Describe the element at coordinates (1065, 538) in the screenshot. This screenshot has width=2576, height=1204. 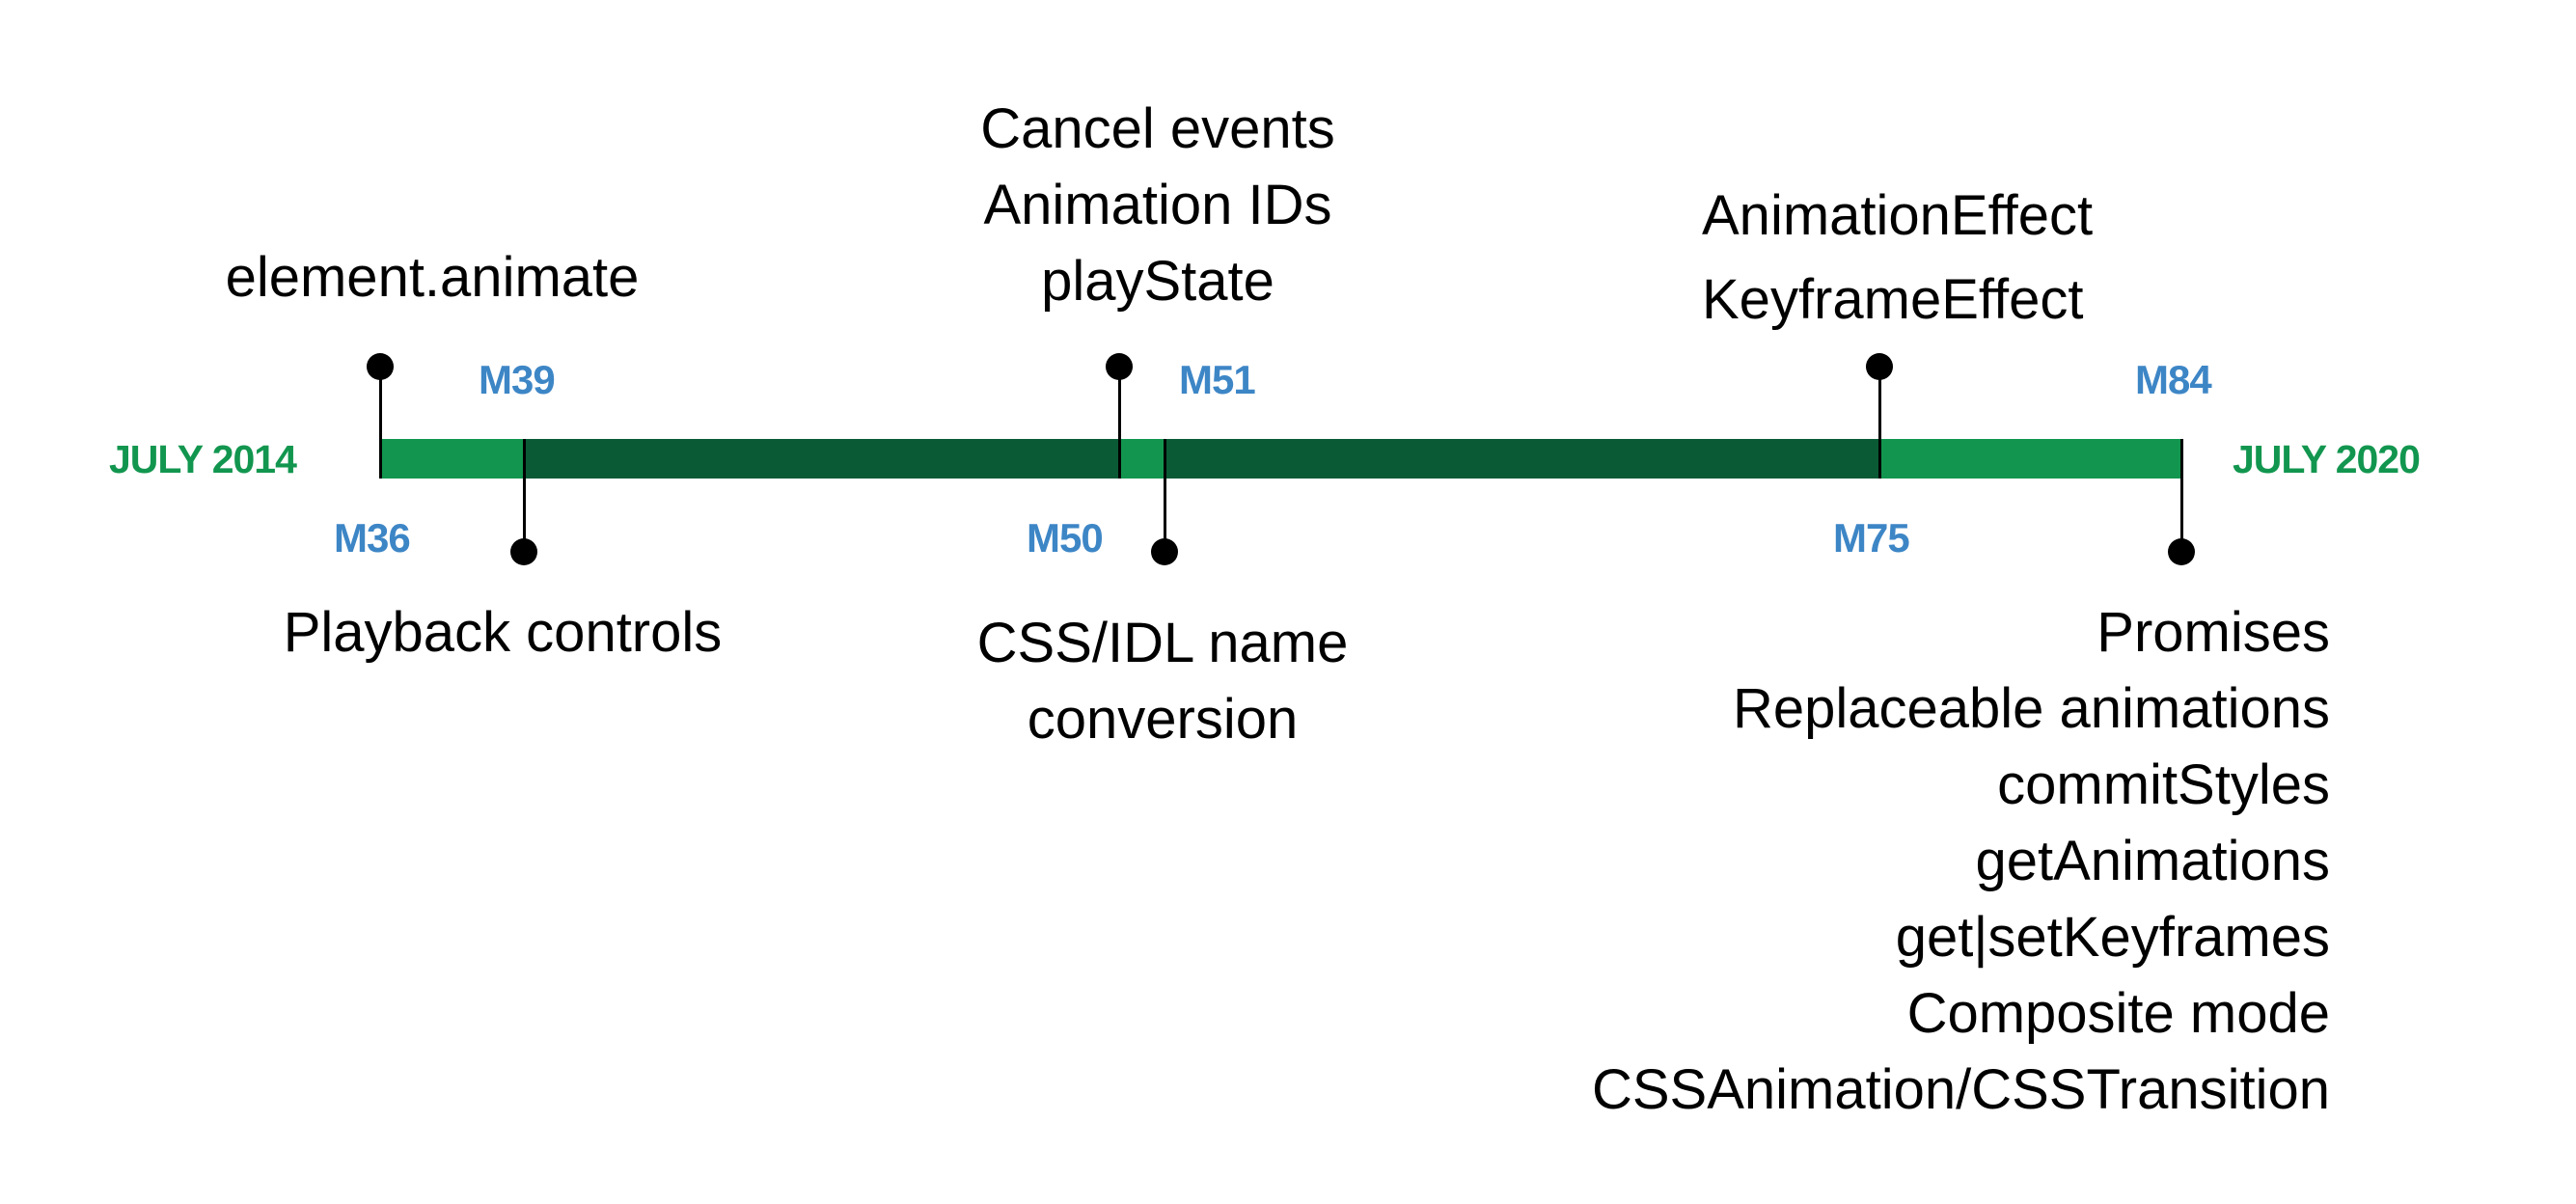
I see `milestone-m50: M50` at that location.